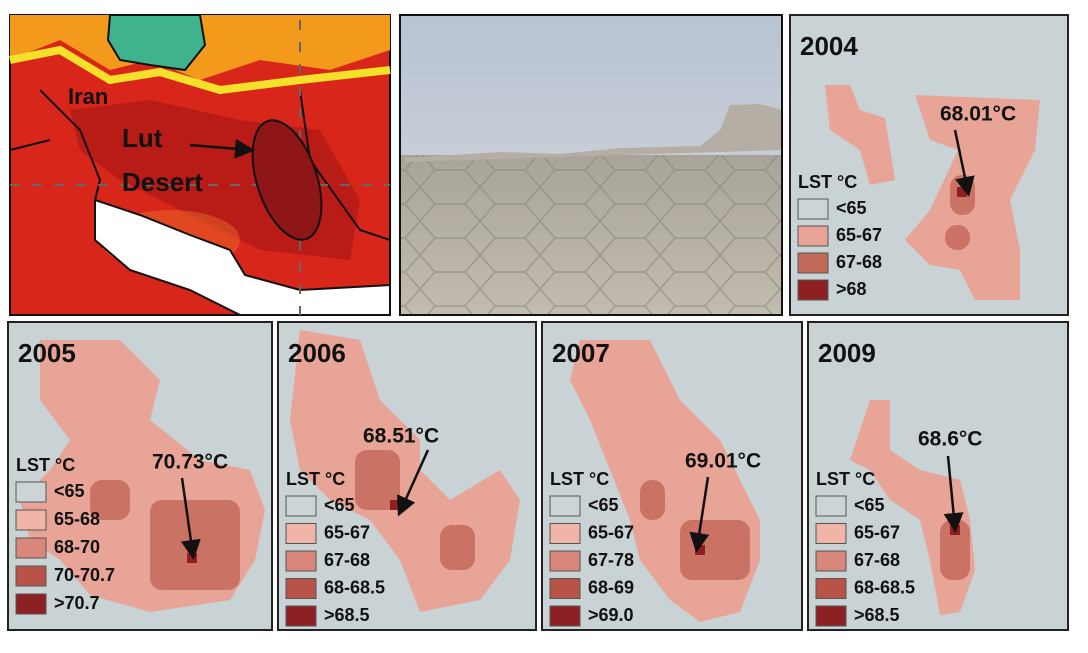 The image size is (1088, 653). What do you see at coordinates (142, 138) in the screenshot?
I see `region-label: Lut` at bounding box center [142, 138].